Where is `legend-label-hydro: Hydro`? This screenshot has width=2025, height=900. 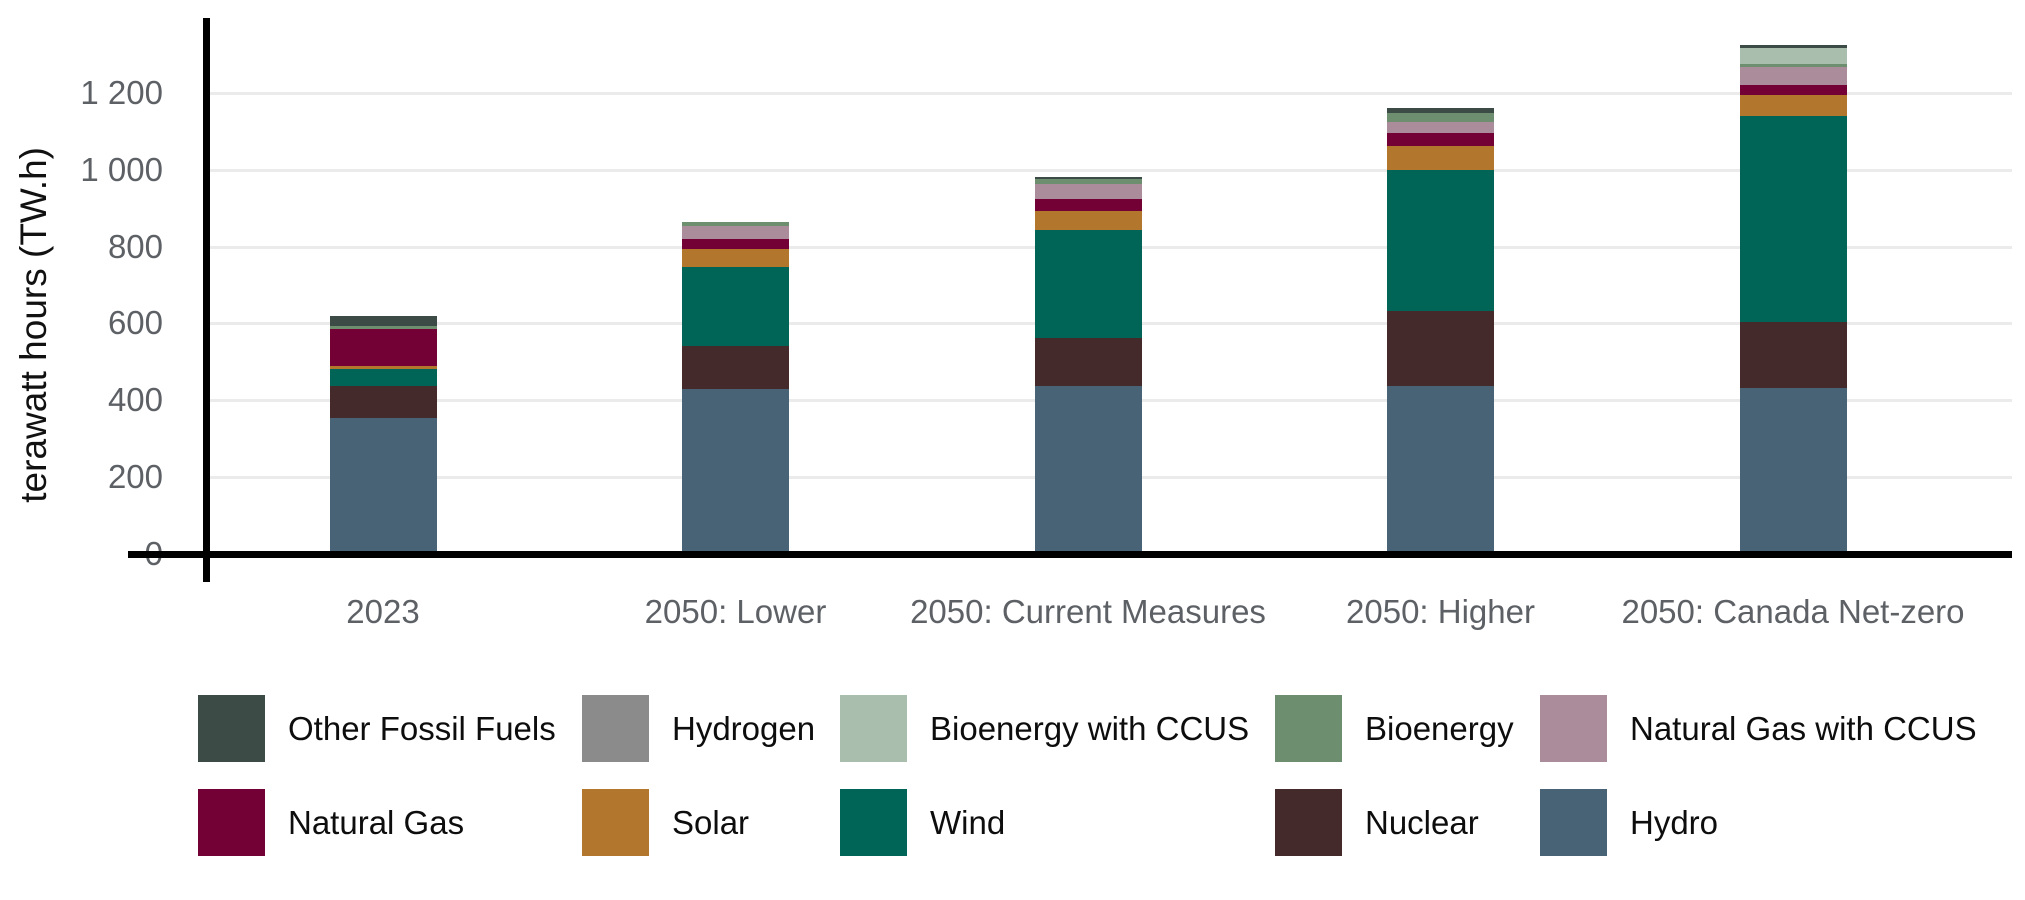 legend-label-hydro: Hydro is located at coordinates (1674, 822).